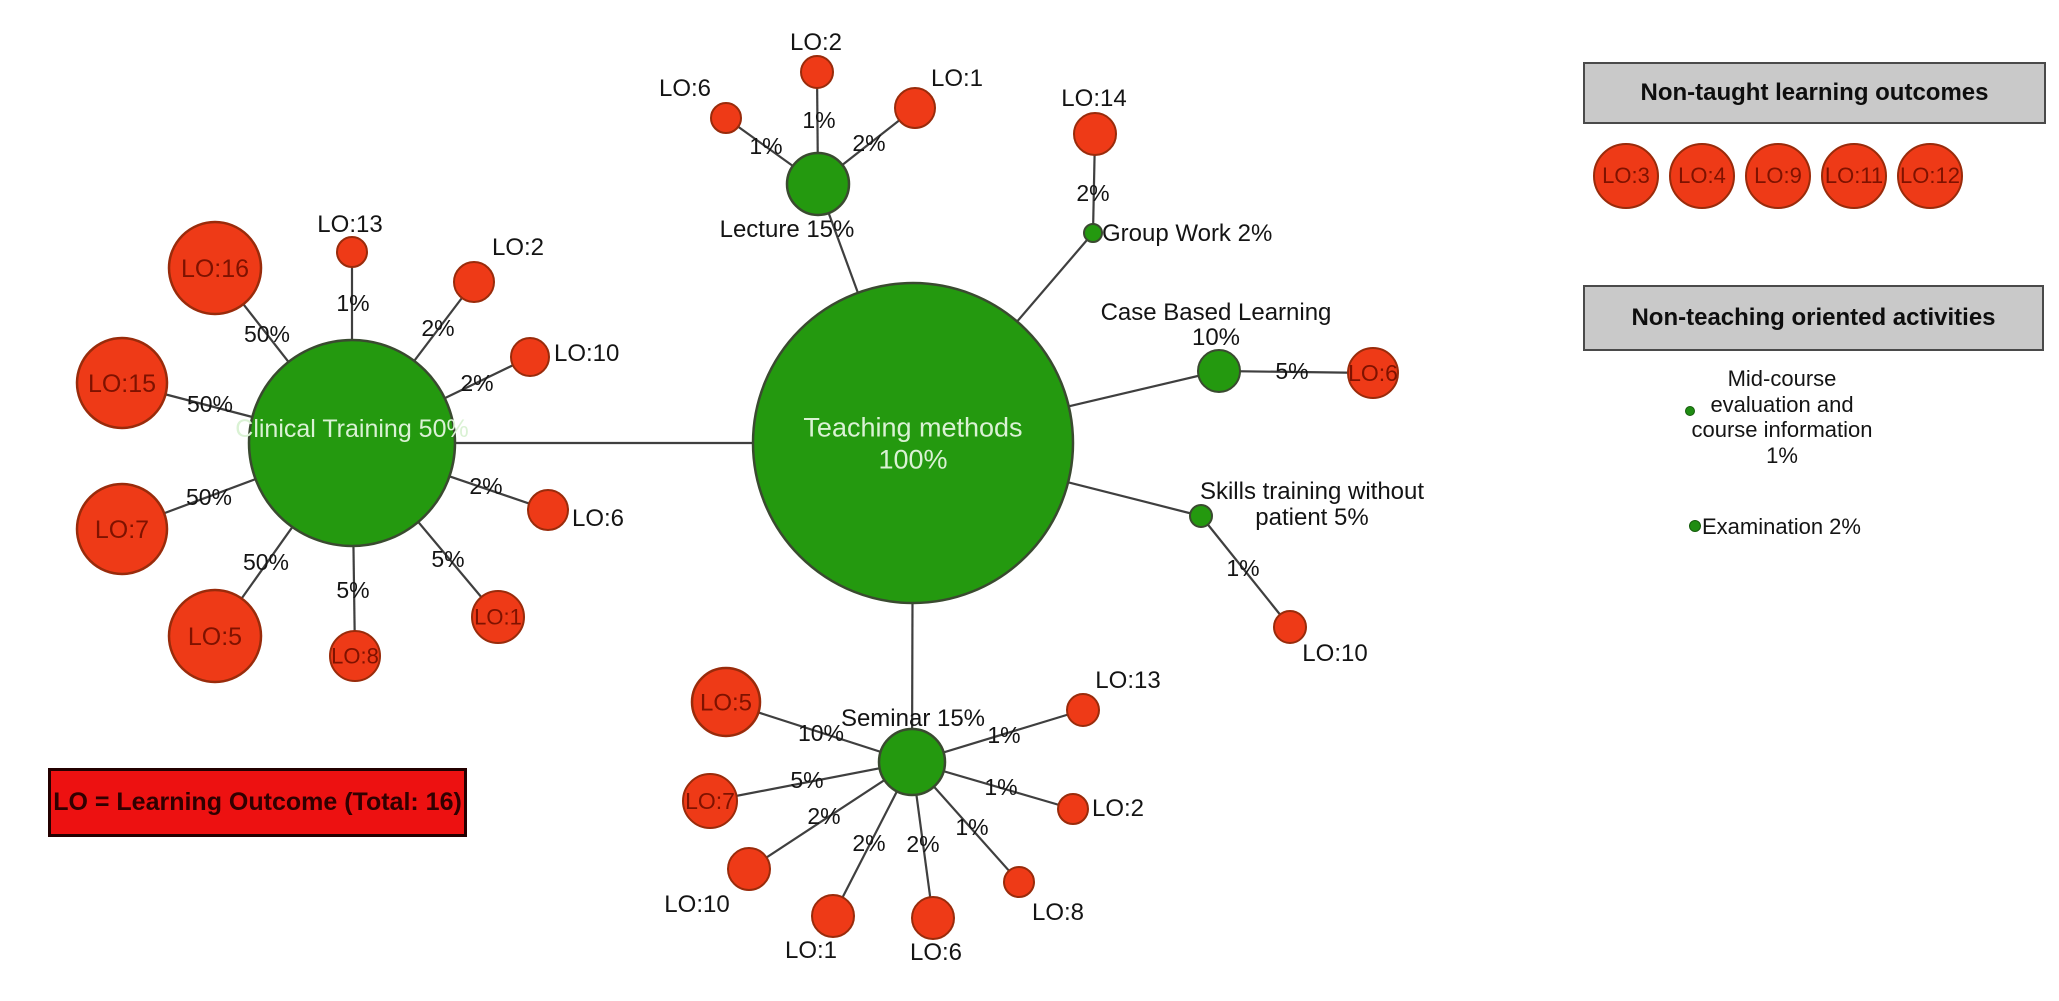 The width and height of the screenshot is (2059, 1001). Describe the element at coordinates (209, 497) in the screenshot. I see `edge-label-clinical-lo7_cli: 50%` at that location.